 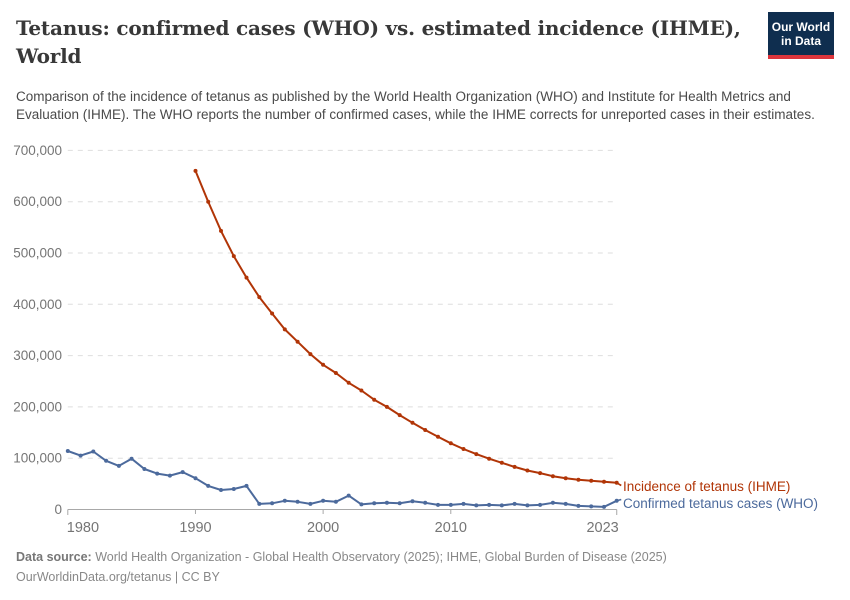 I want to click on x-tick-label: 2000, so click(x=323, y=528).